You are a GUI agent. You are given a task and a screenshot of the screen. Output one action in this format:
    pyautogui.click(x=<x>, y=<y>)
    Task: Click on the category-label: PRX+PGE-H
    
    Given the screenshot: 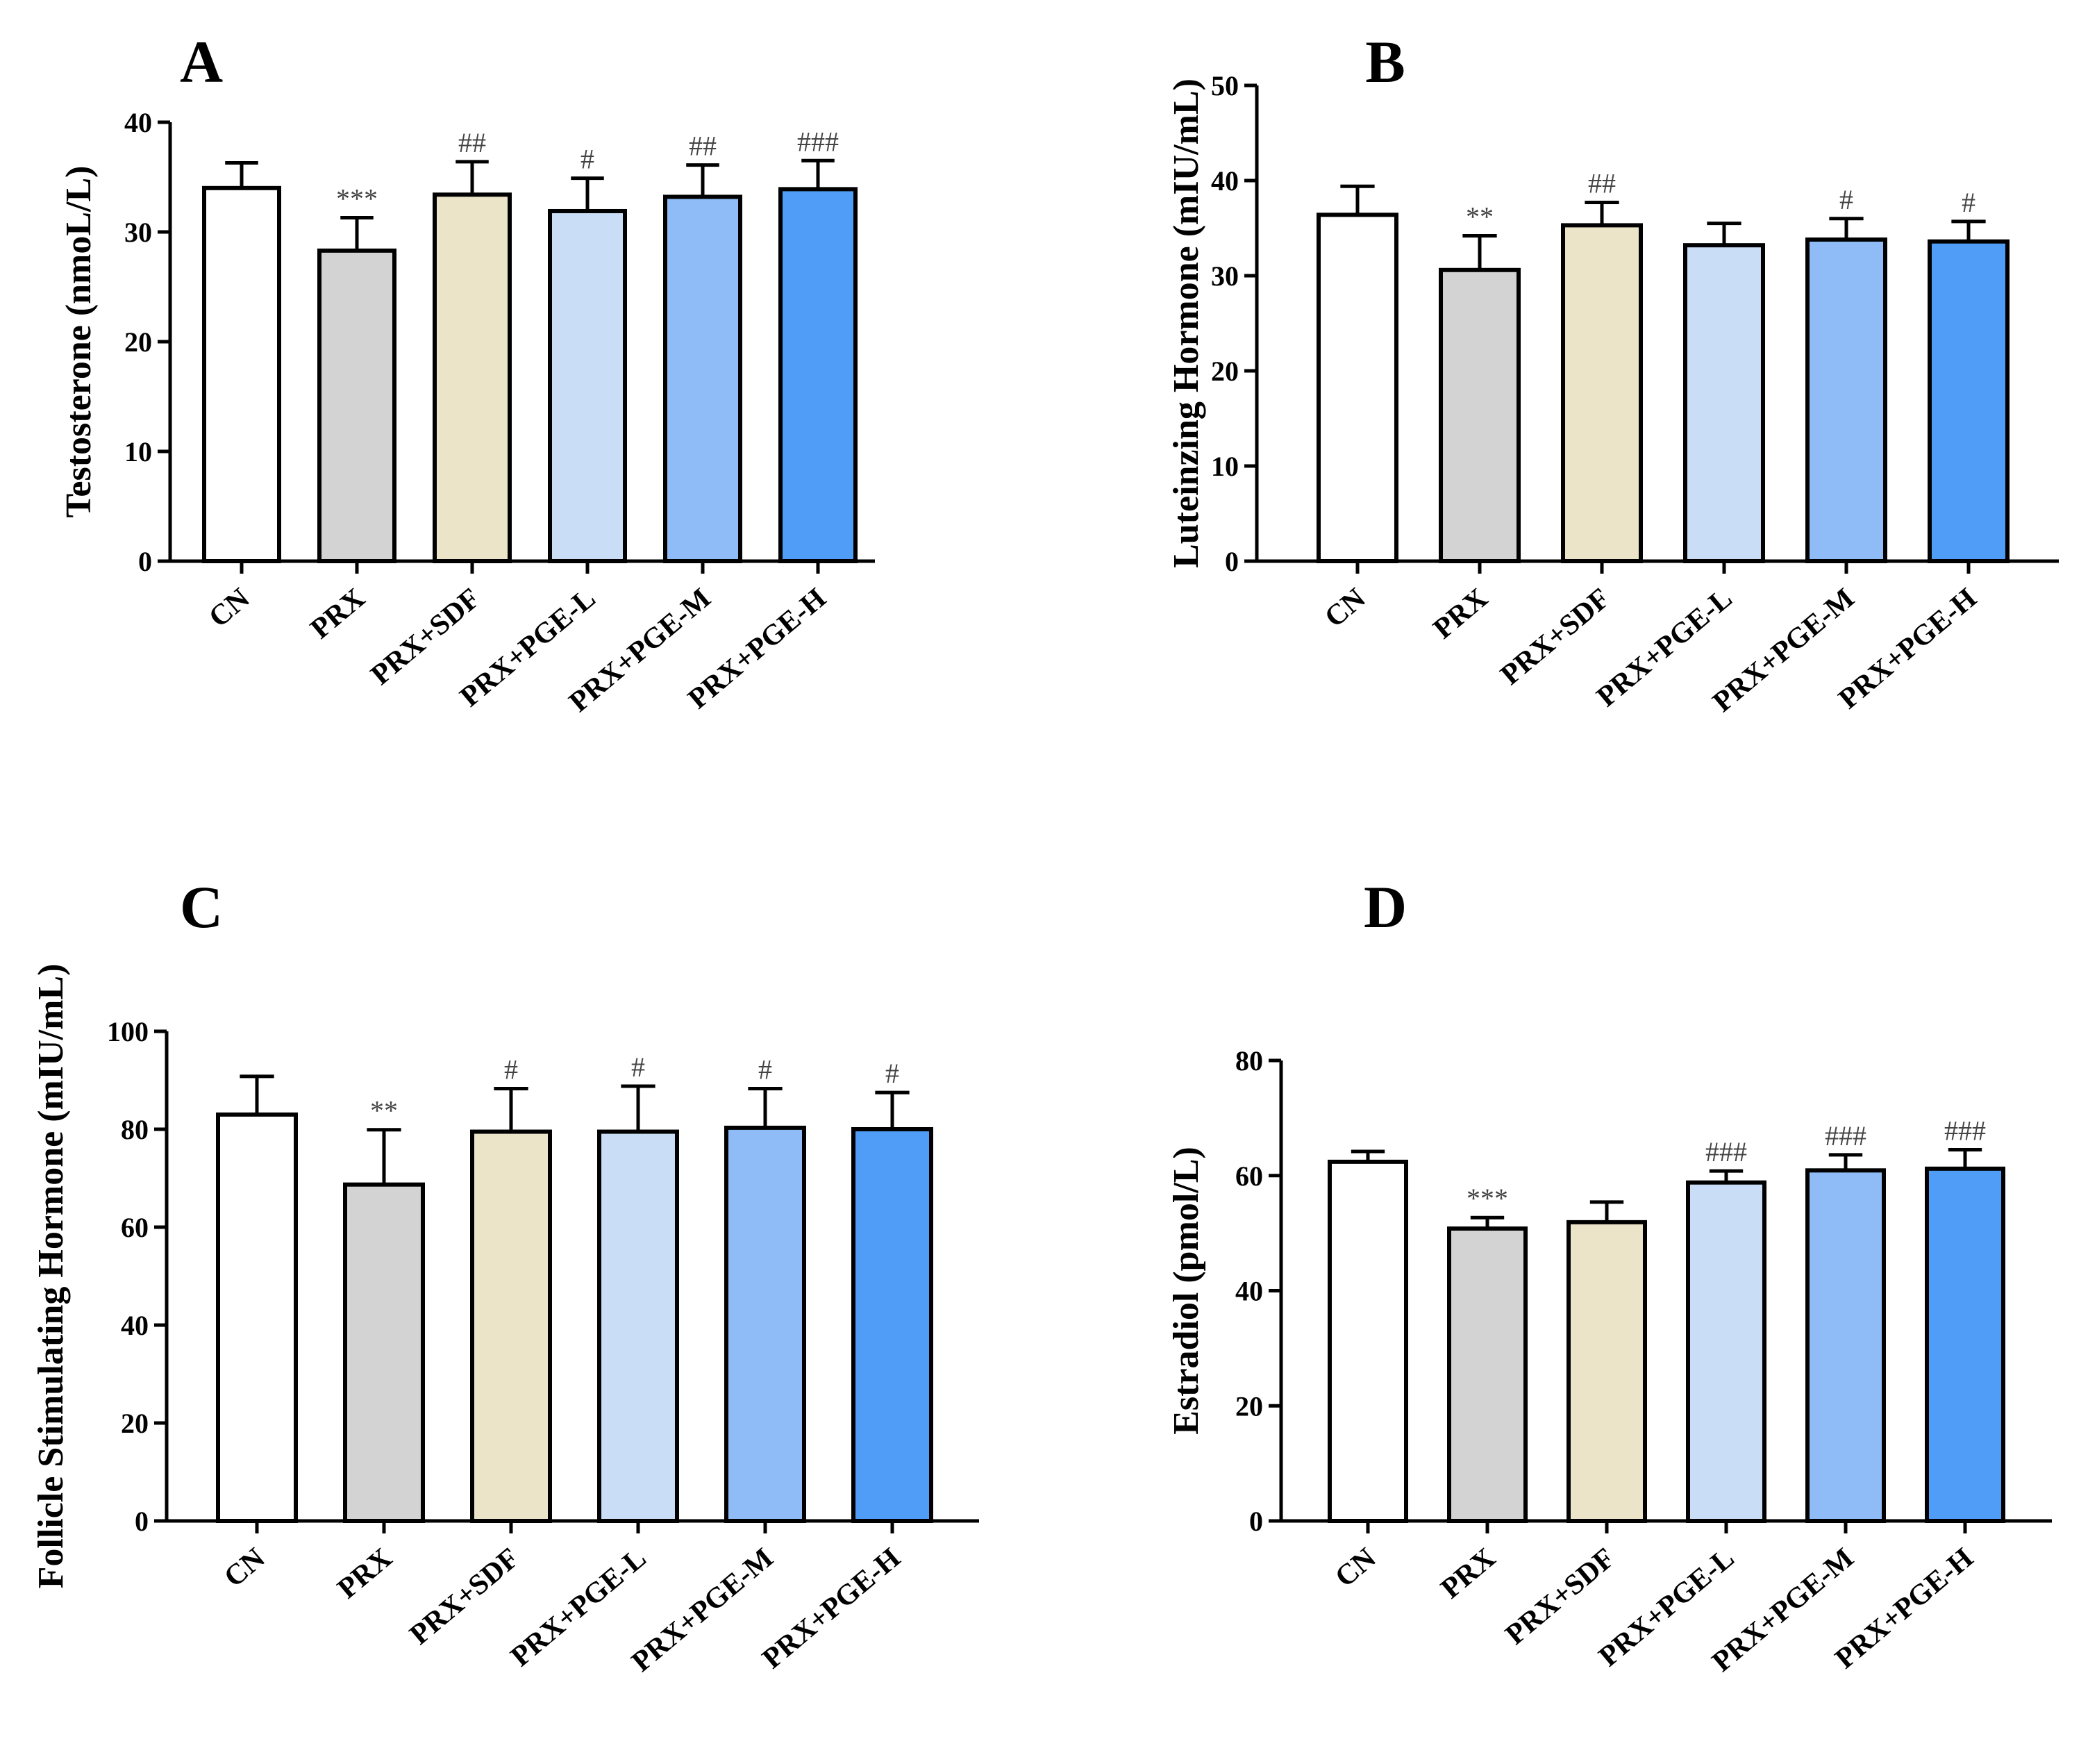 What is the action you would take?
    pyautogui.click(x=832, y=1608)
    